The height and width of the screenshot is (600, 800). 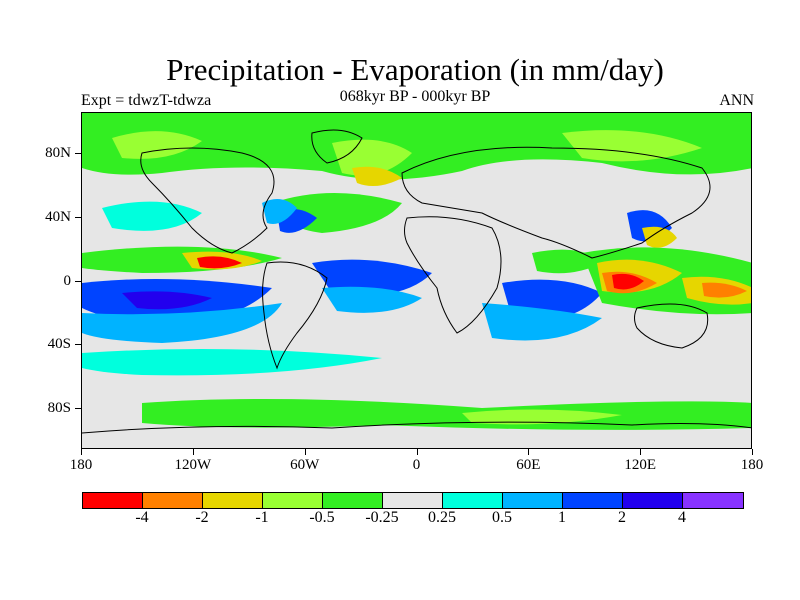 I want to click on lon-tick-label: 0, so click(x=416, y=465).